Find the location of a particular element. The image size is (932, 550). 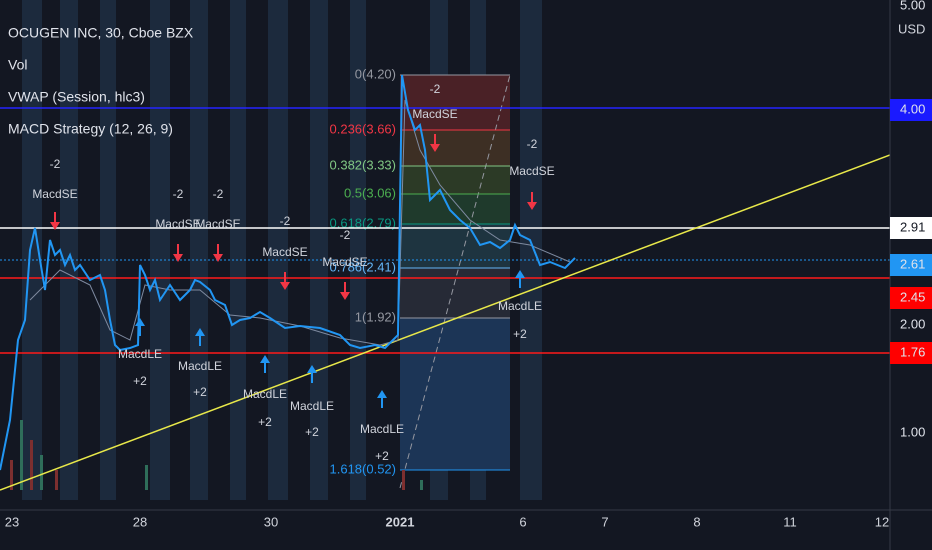

price-label: 2.45 is located at coordinates (912, 296).